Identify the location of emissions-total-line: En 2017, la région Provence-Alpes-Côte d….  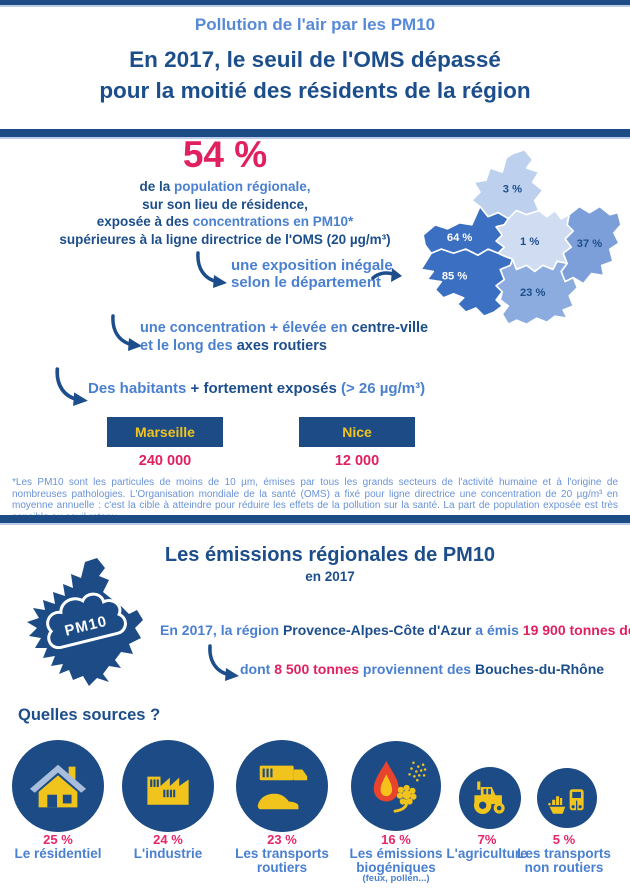
(395, 630).